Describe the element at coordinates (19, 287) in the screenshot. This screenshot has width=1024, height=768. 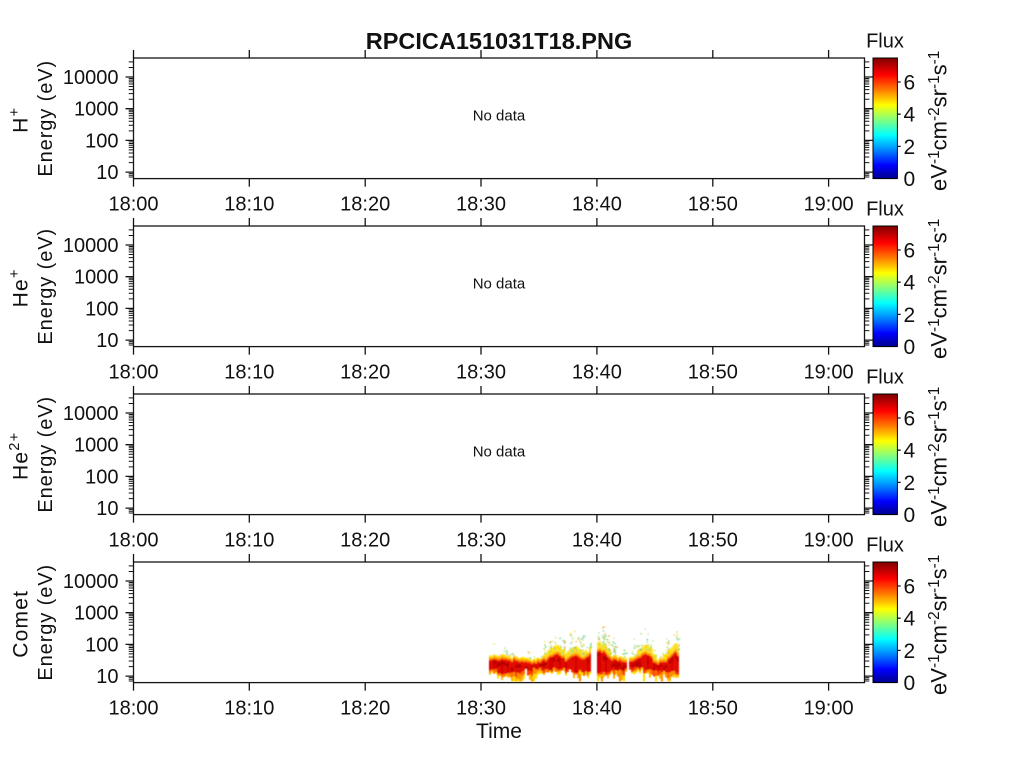
I see `svg-text: He+` at that location.